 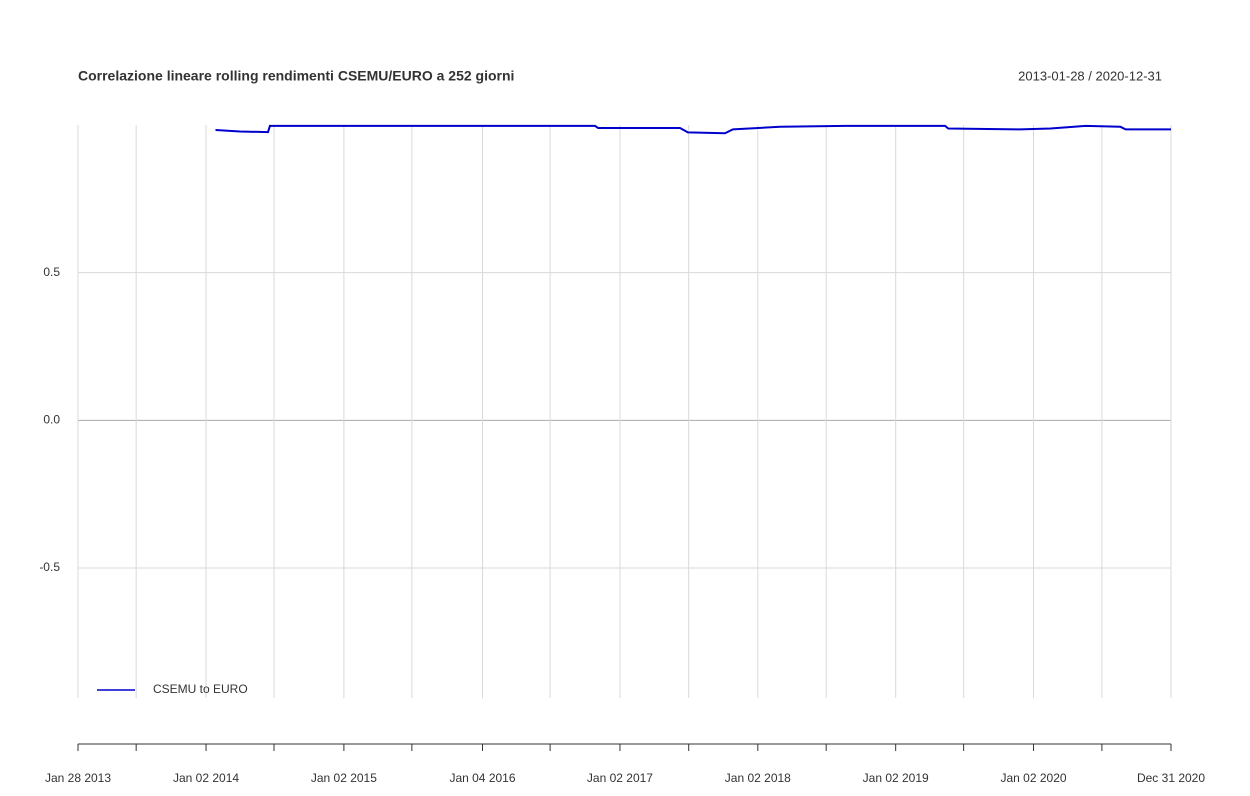 I want to click on y-tick-label: 0.0, so click(x=51, y=420).